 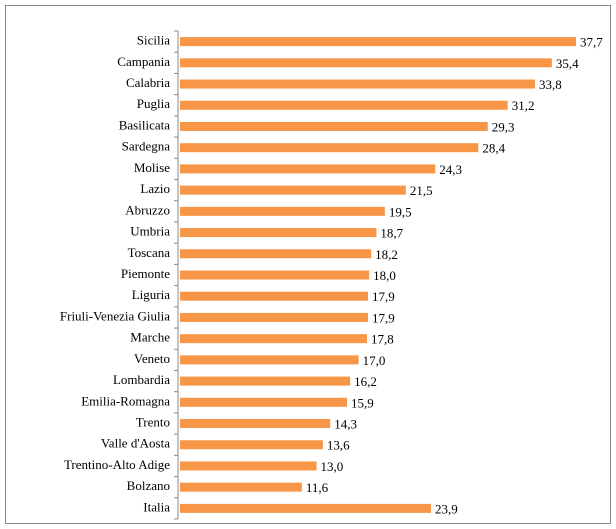 I want to click on category-label: Piemonte, so click(x=145, y=273).